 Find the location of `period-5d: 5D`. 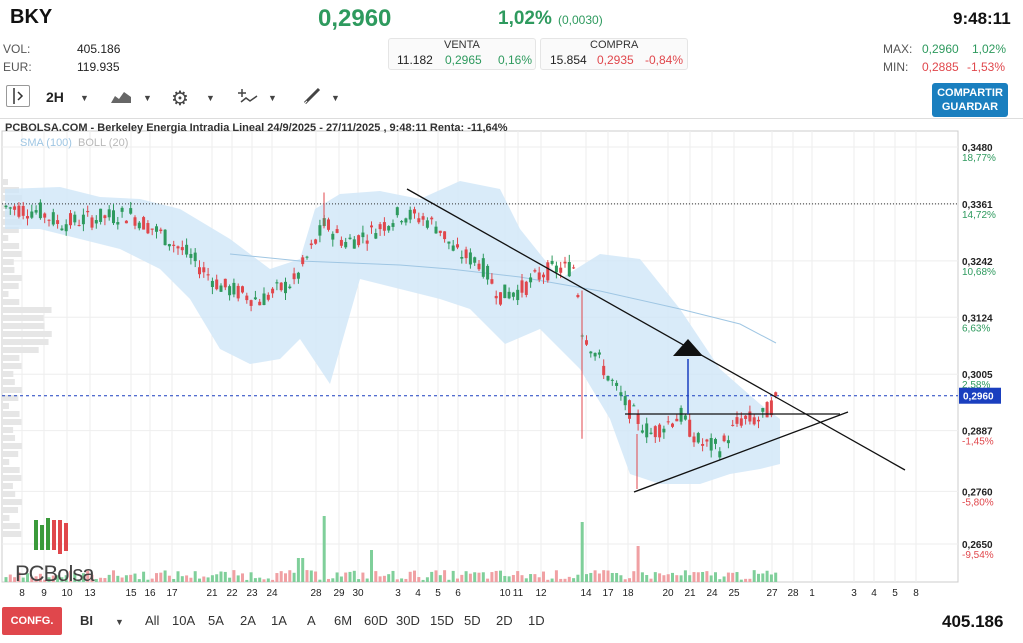

period-5d: 5D is located at coordinates (472, 620).